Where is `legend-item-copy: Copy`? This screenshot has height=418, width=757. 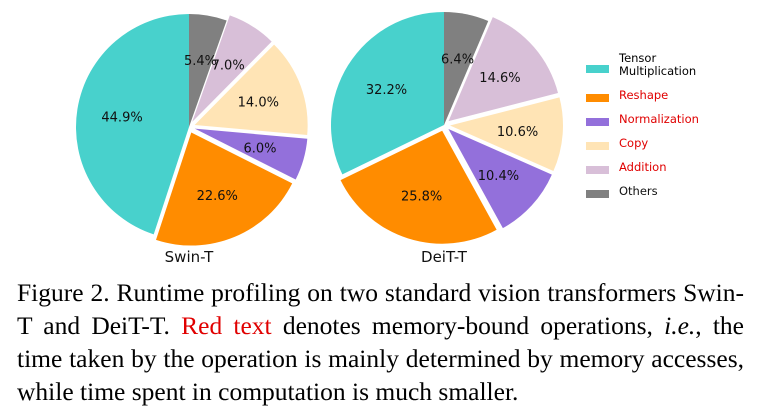
legend-item-copy: Copy is located at coordinates (642, 143).